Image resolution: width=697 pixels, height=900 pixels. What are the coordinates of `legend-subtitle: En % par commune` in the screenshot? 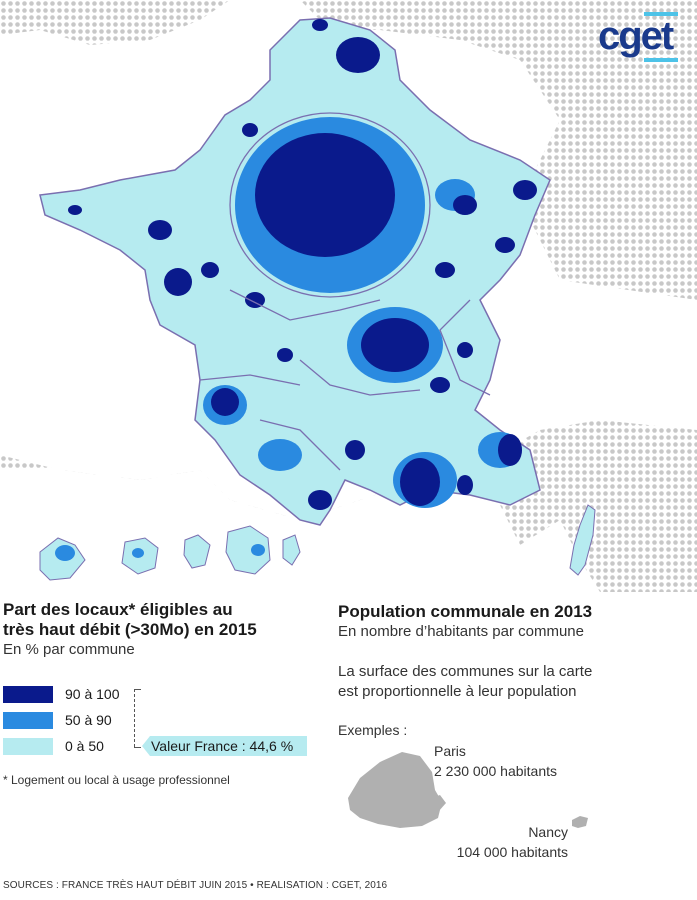 It's located at (69, 649).